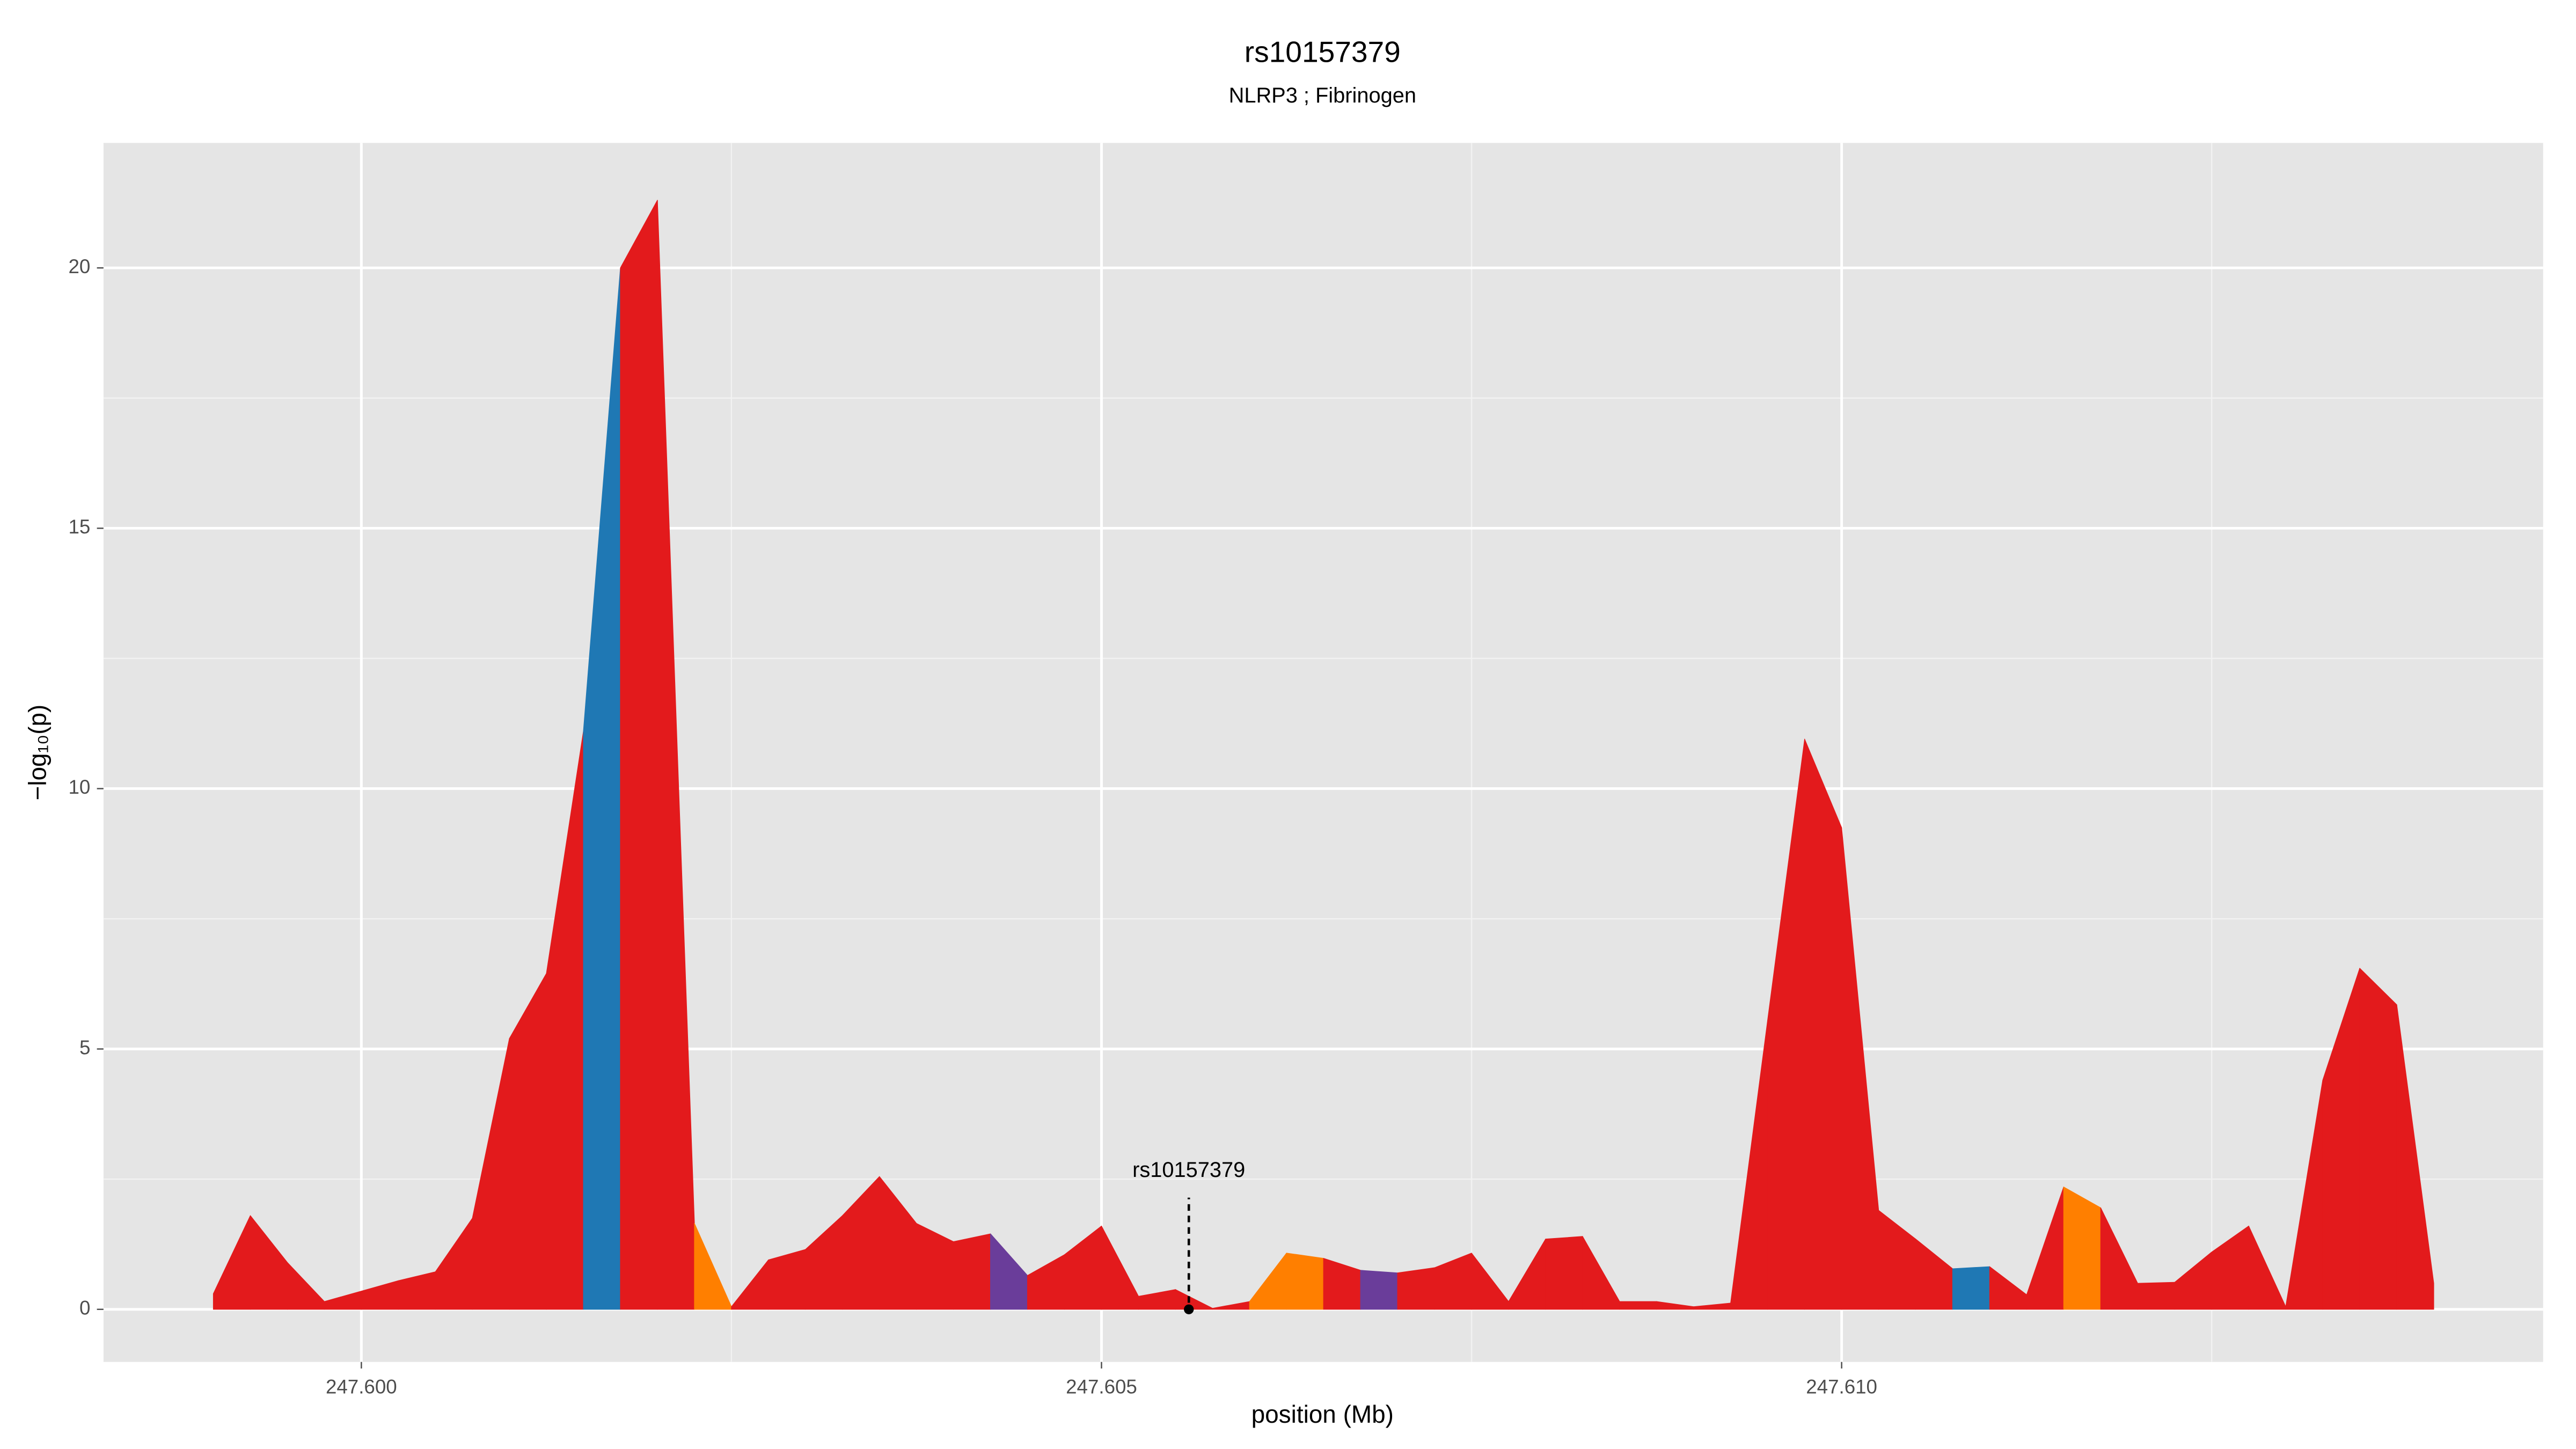 Image resolution: width=2576 pixels, height=1449 pixels. Describe the element at coordinates (1188, 1170) in the screenshot. I see `highlight-label: rs10157379` at that location.